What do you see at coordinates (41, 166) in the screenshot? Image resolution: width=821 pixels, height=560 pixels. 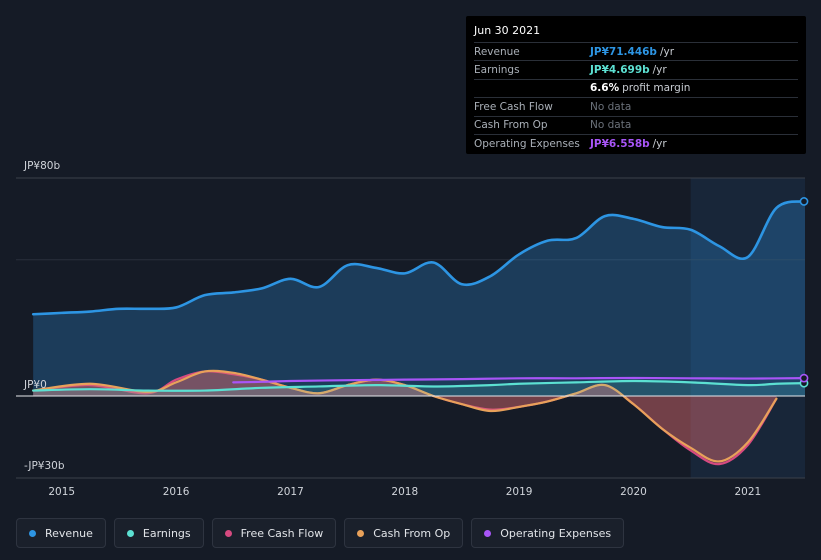 I see `y-tick-label: JP¥80b` at bounding box center [41, 166].